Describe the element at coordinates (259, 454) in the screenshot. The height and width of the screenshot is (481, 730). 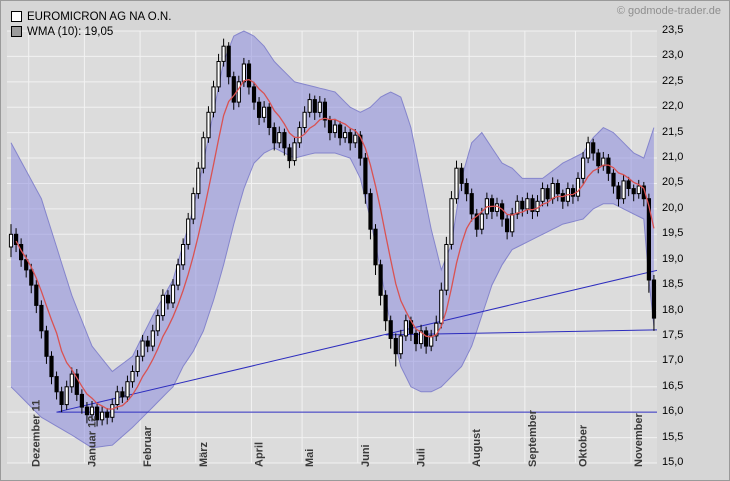
I see `x-axis-month-label: April` at that location.